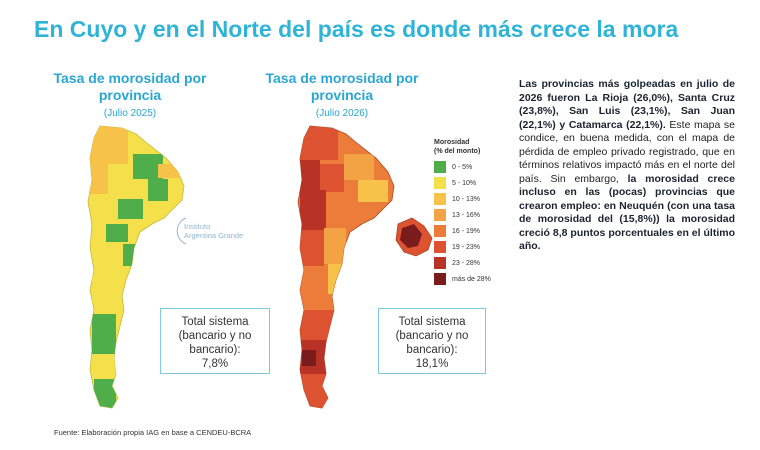 The width and height of the screenshot is (760, 450). I want to click on legend-title-line1: Morosidad, so click(452, 142).